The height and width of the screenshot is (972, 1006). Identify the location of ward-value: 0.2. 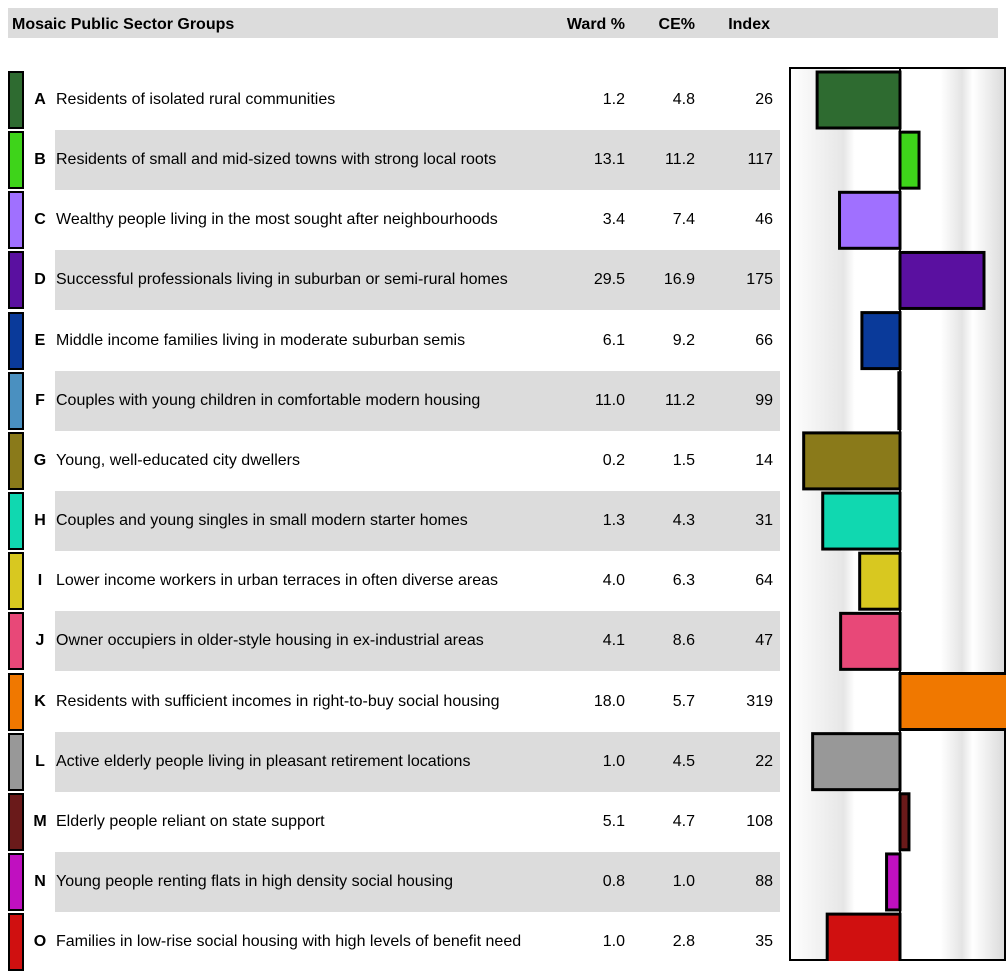
(613, 460).